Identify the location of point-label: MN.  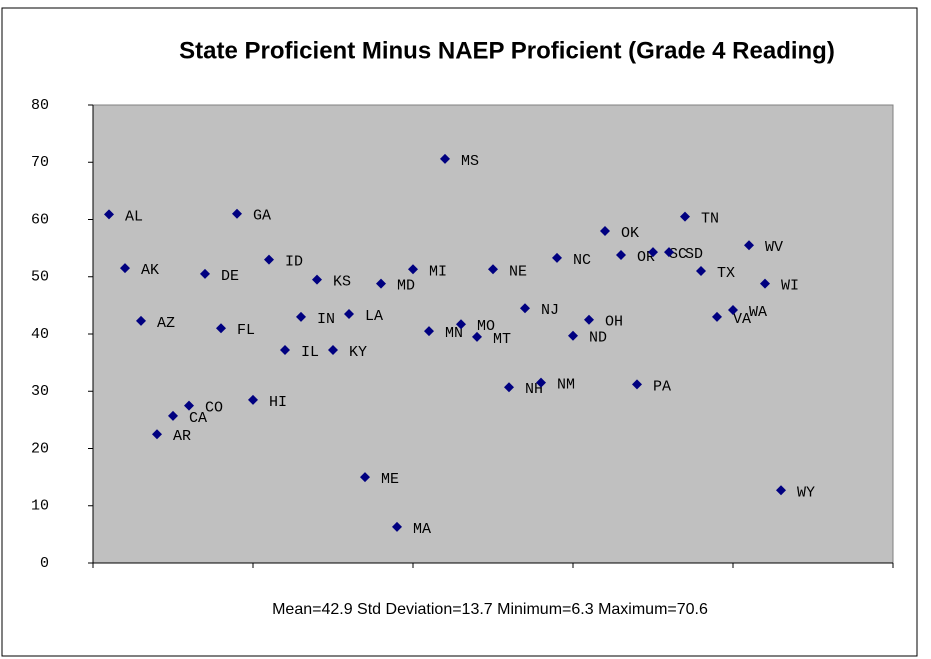
(454, 333).